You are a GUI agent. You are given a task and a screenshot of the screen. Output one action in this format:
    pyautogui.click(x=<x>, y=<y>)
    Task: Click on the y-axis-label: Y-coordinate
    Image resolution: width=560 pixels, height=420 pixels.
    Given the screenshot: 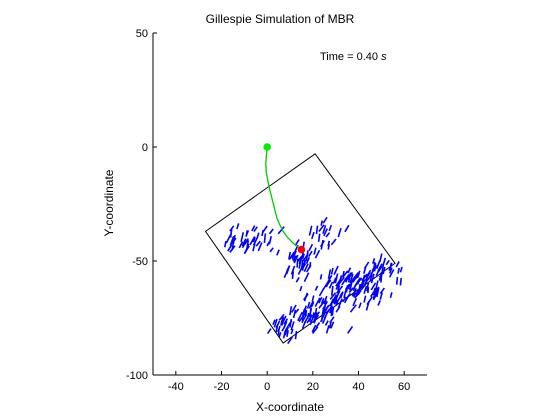 What is the action you would take?
    pyautogui.click(x=109, y=202)
    